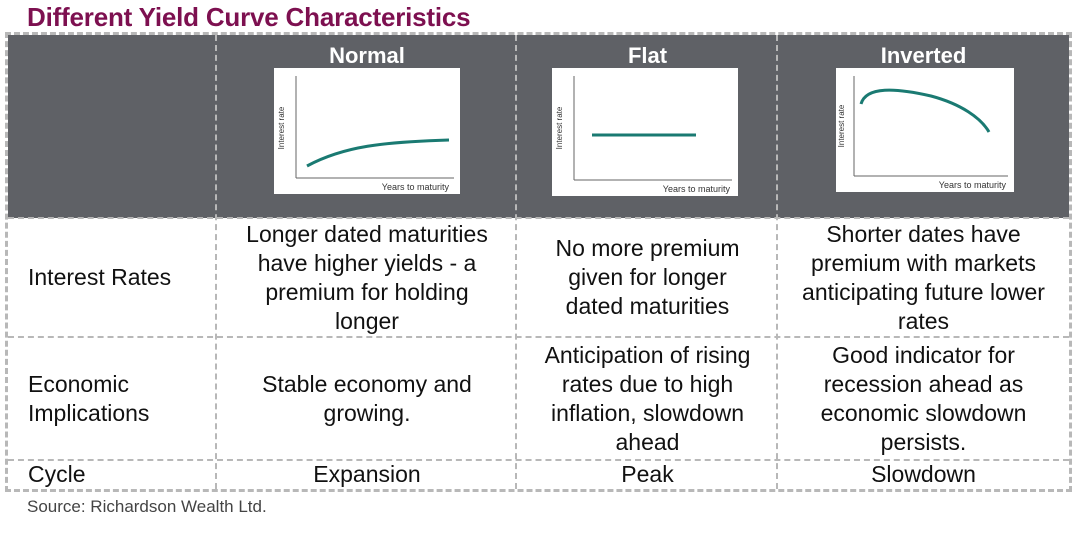 The image size is (1080, 533). I want to click on row-label-economic-implications: Economic Implications, so click(112, 398).